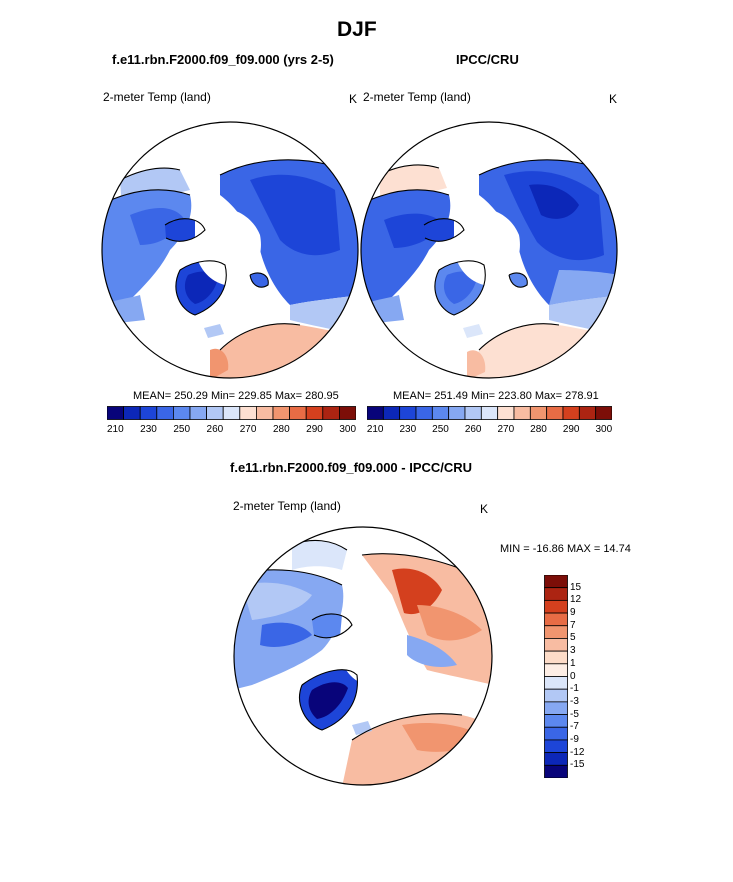  I want to click on panel2-polar-map, so click(489, 250).